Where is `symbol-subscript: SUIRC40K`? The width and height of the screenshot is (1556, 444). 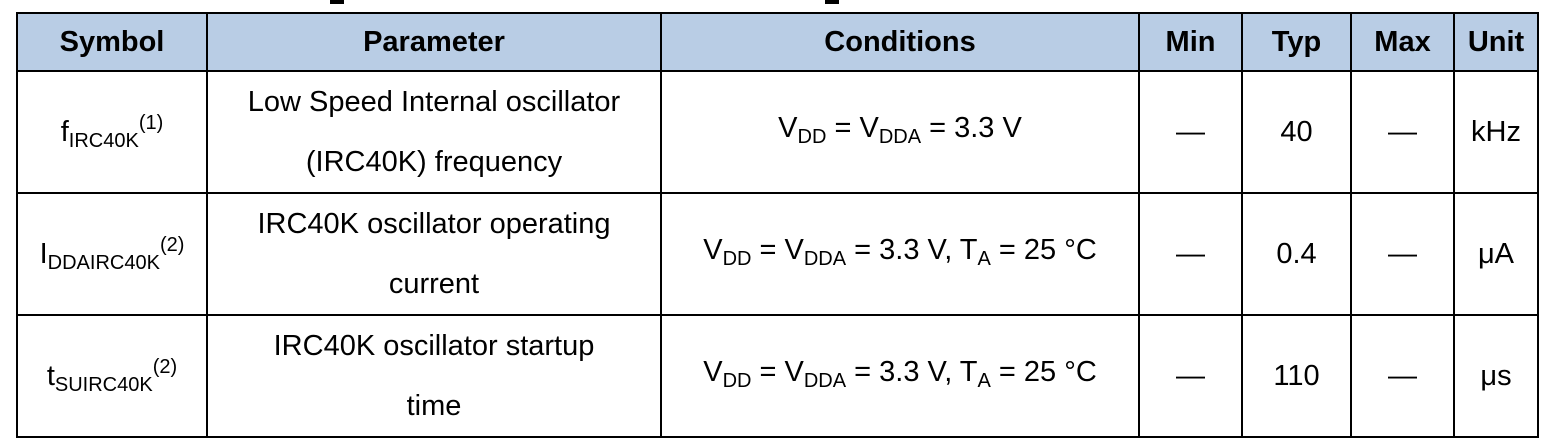
symbol-subscript: SUIRC40K is located at coordinates (103, 385).